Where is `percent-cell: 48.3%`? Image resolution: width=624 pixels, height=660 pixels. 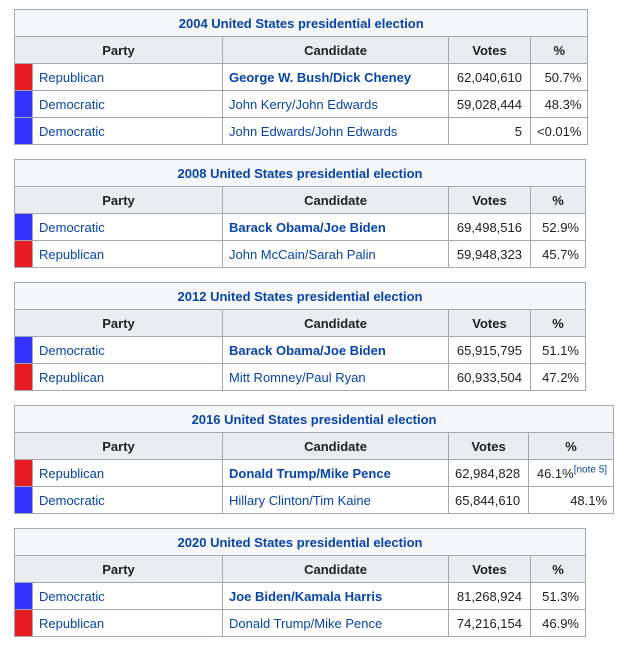 percent-cell: 48.3% is located at coordinates (559, 104).